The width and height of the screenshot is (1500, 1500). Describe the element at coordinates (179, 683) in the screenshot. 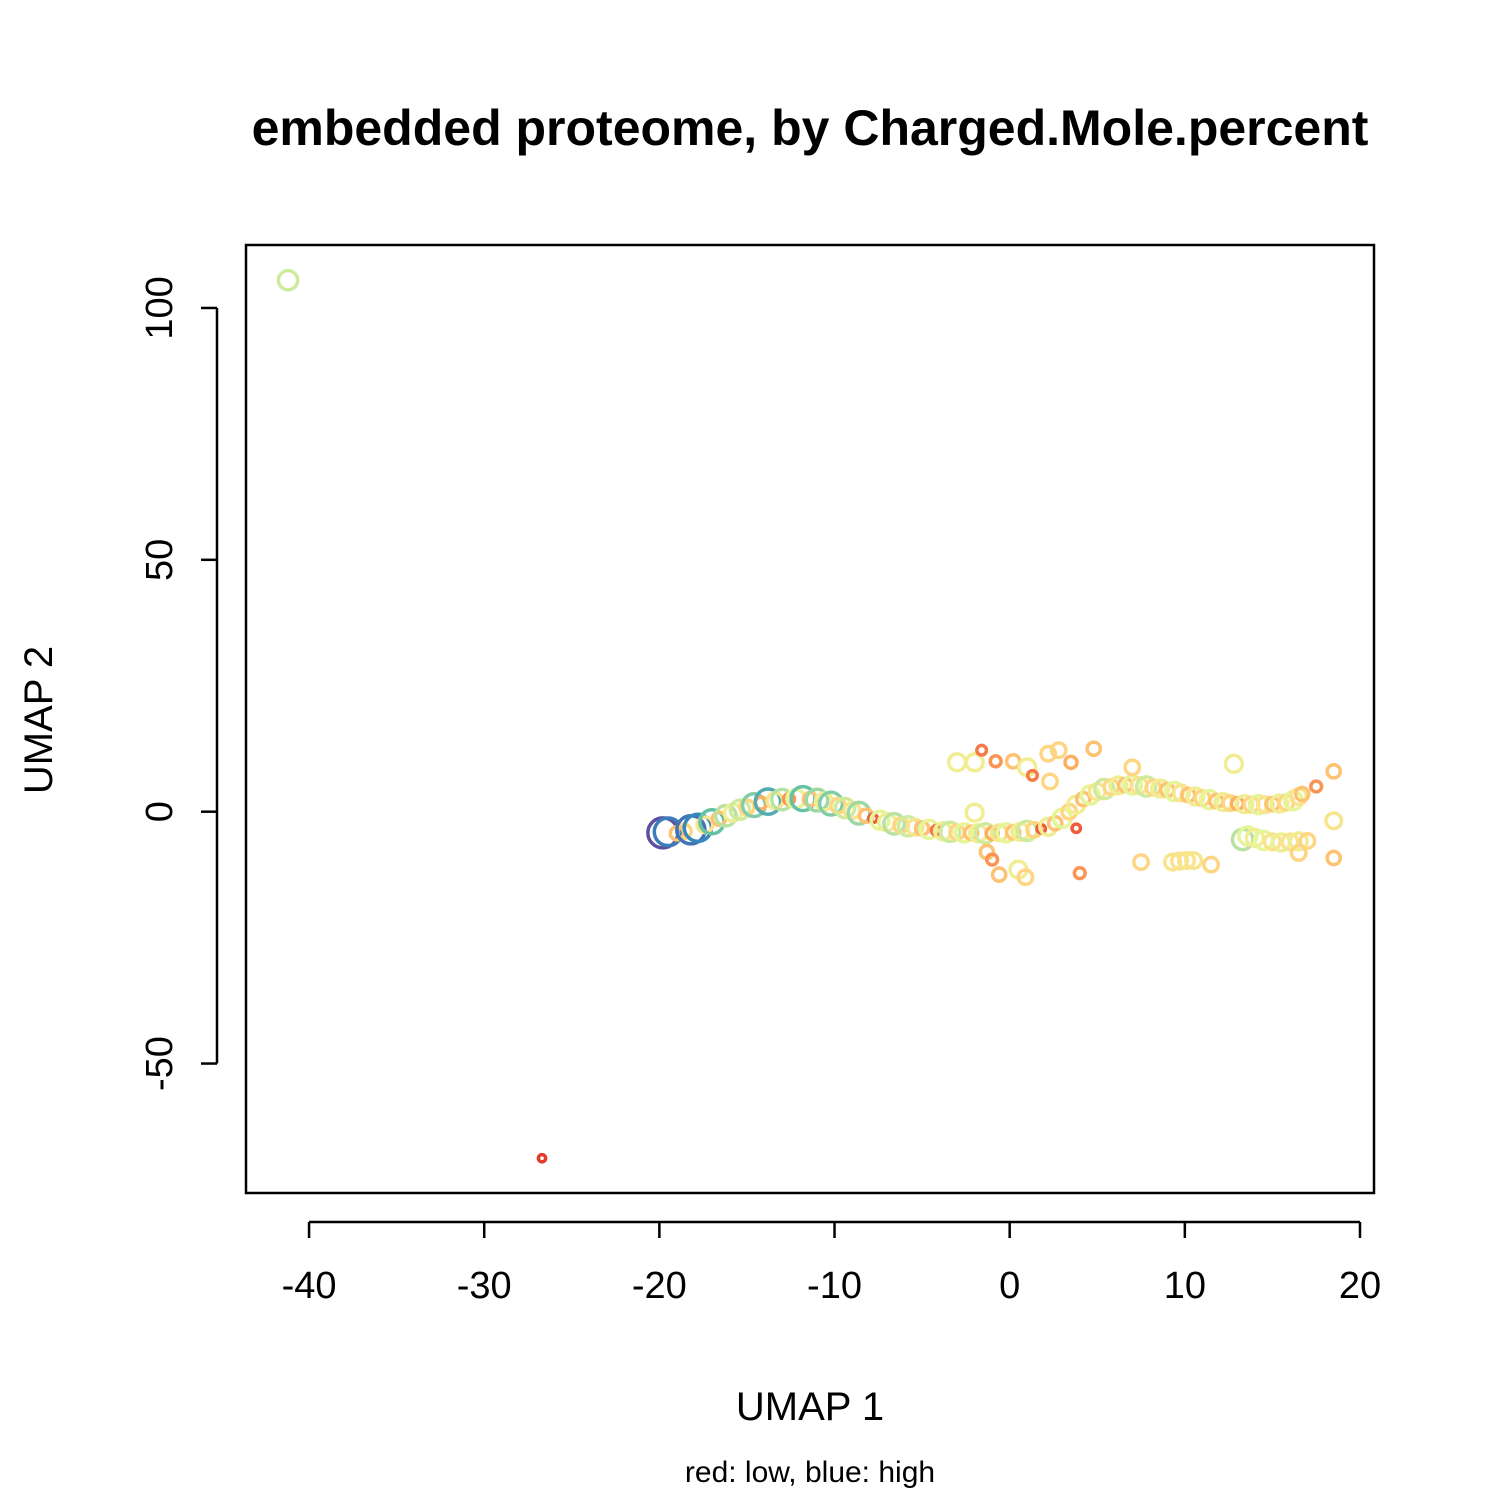

I see `y-axis: -50 0 50 100` at that location.